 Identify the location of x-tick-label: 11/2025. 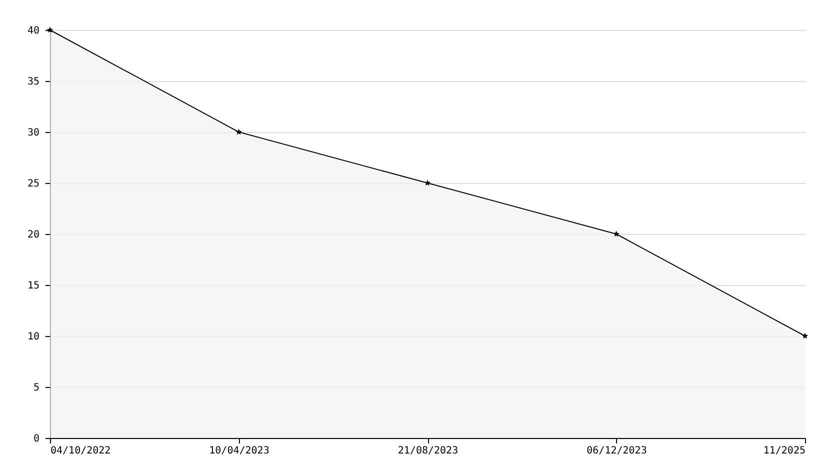
(784, 451).